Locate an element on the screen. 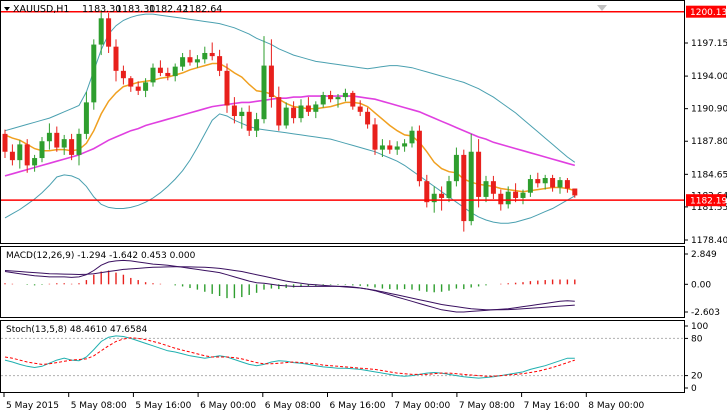 The height and width of the screenshot is (418, 727). price-tick-label: 1194.00 is located at coordinates (709, 77).